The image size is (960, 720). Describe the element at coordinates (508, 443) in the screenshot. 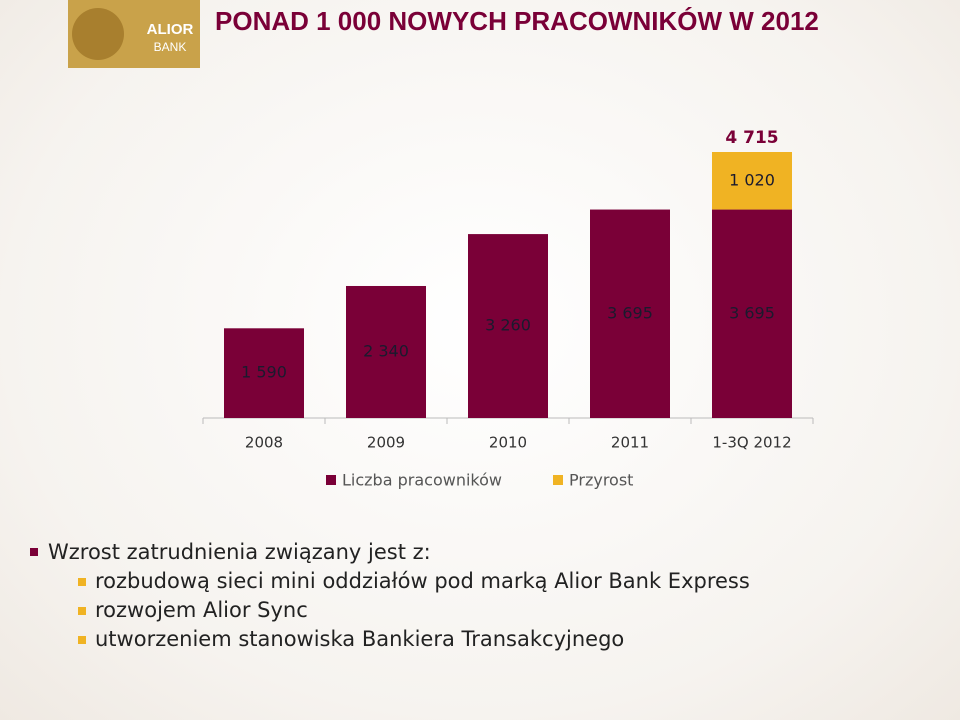

I see `x-tick-label: 2010` at that location.